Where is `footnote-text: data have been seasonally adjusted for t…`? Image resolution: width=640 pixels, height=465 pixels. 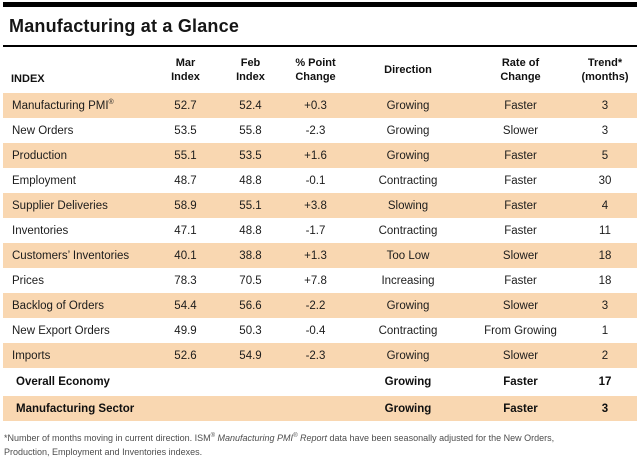 footnote-text: data have been seasonally adjusted for t… is located at coordinates (441, 438).